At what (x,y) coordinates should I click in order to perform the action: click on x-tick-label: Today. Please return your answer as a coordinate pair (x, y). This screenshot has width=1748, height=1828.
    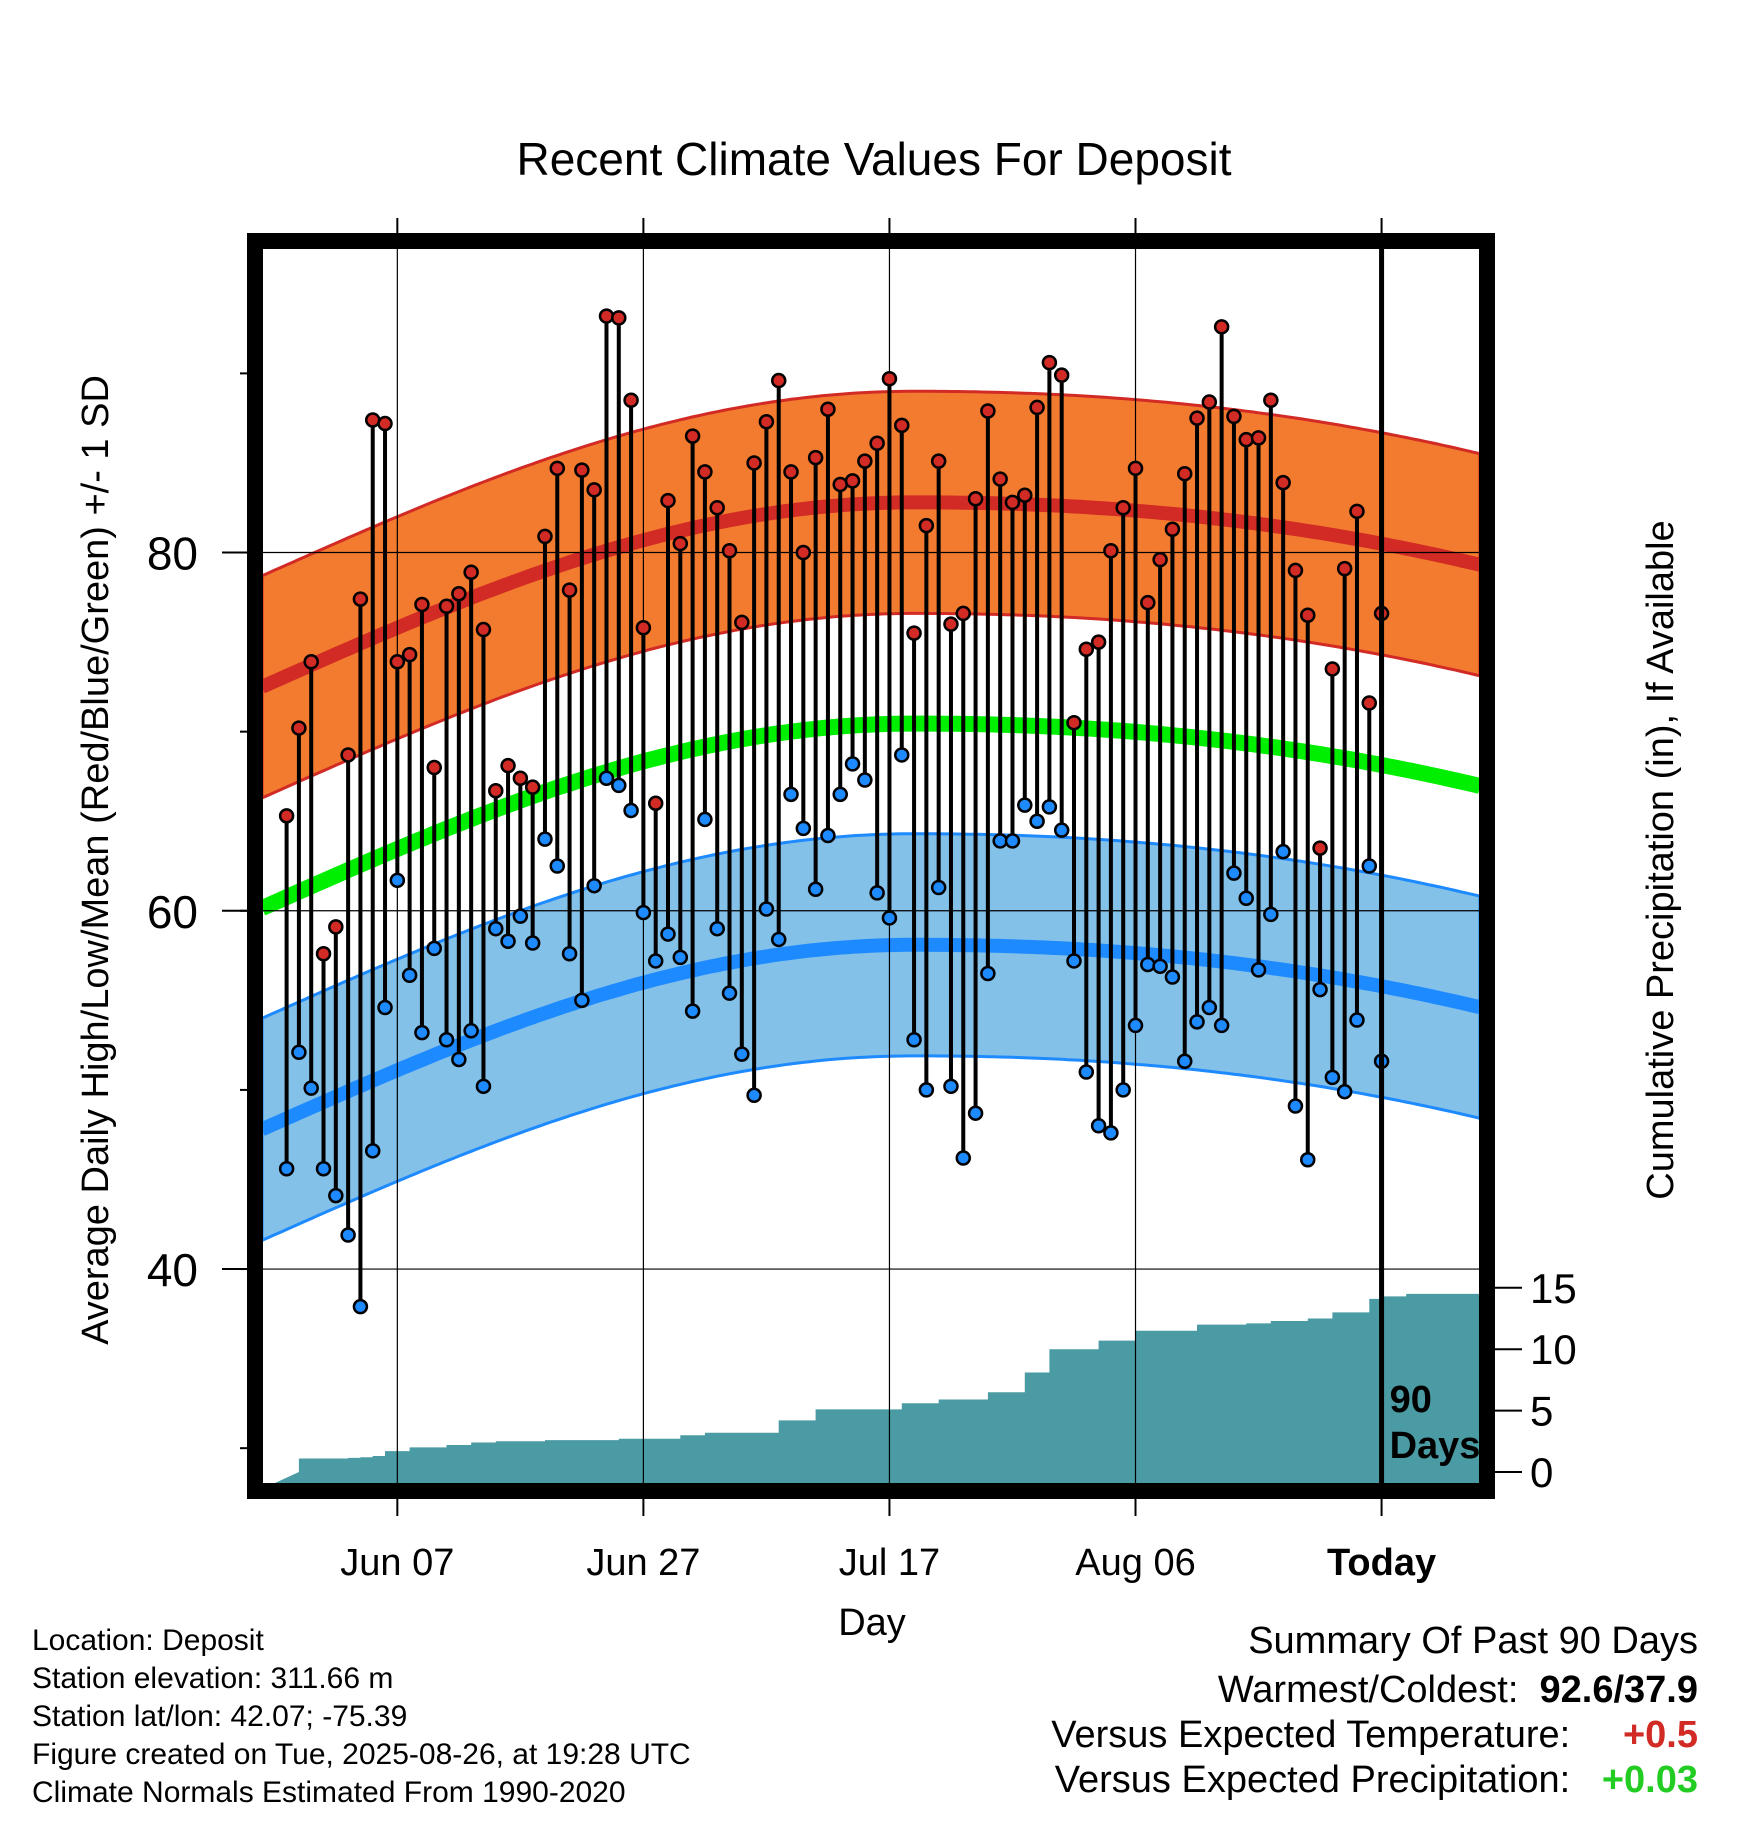
    Looking at the image, I should click on (1381, 1563).